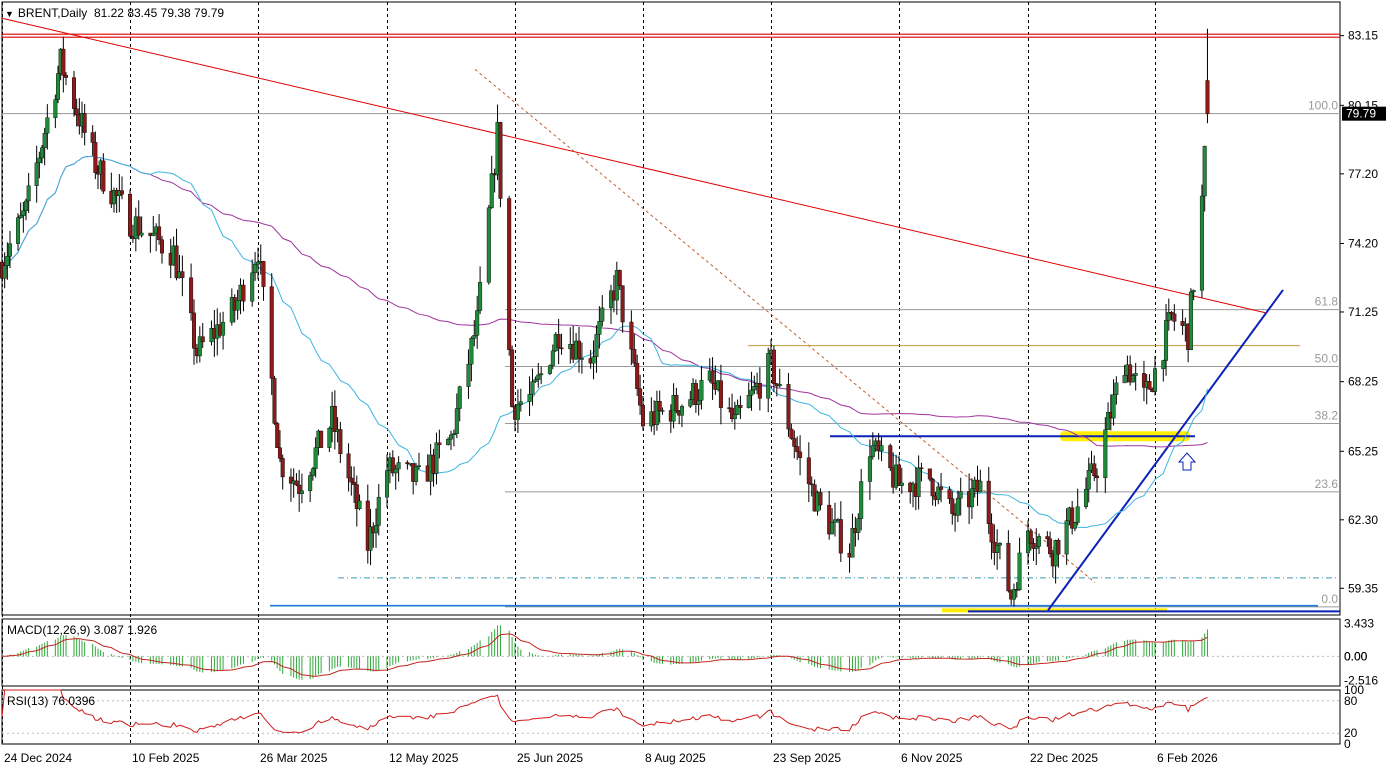  I want to click on fib-level-label: 100.0, so click(1323, 106).